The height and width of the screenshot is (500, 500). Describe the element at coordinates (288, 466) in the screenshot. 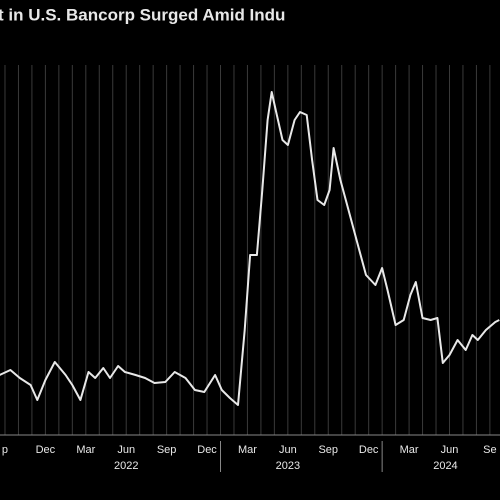

I see `year-label: 2023` at that location.